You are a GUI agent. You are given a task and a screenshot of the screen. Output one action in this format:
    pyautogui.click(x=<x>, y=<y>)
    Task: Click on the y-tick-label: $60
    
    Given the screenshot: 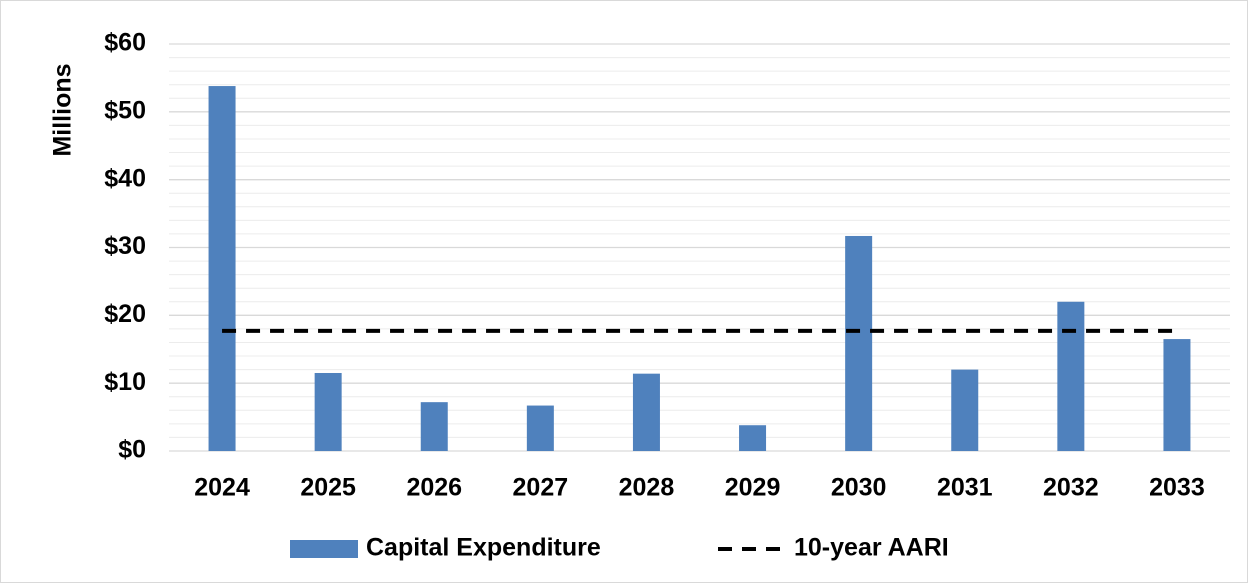 What is the action you would take?
    pyautogui.click(x=125, y=43)
    